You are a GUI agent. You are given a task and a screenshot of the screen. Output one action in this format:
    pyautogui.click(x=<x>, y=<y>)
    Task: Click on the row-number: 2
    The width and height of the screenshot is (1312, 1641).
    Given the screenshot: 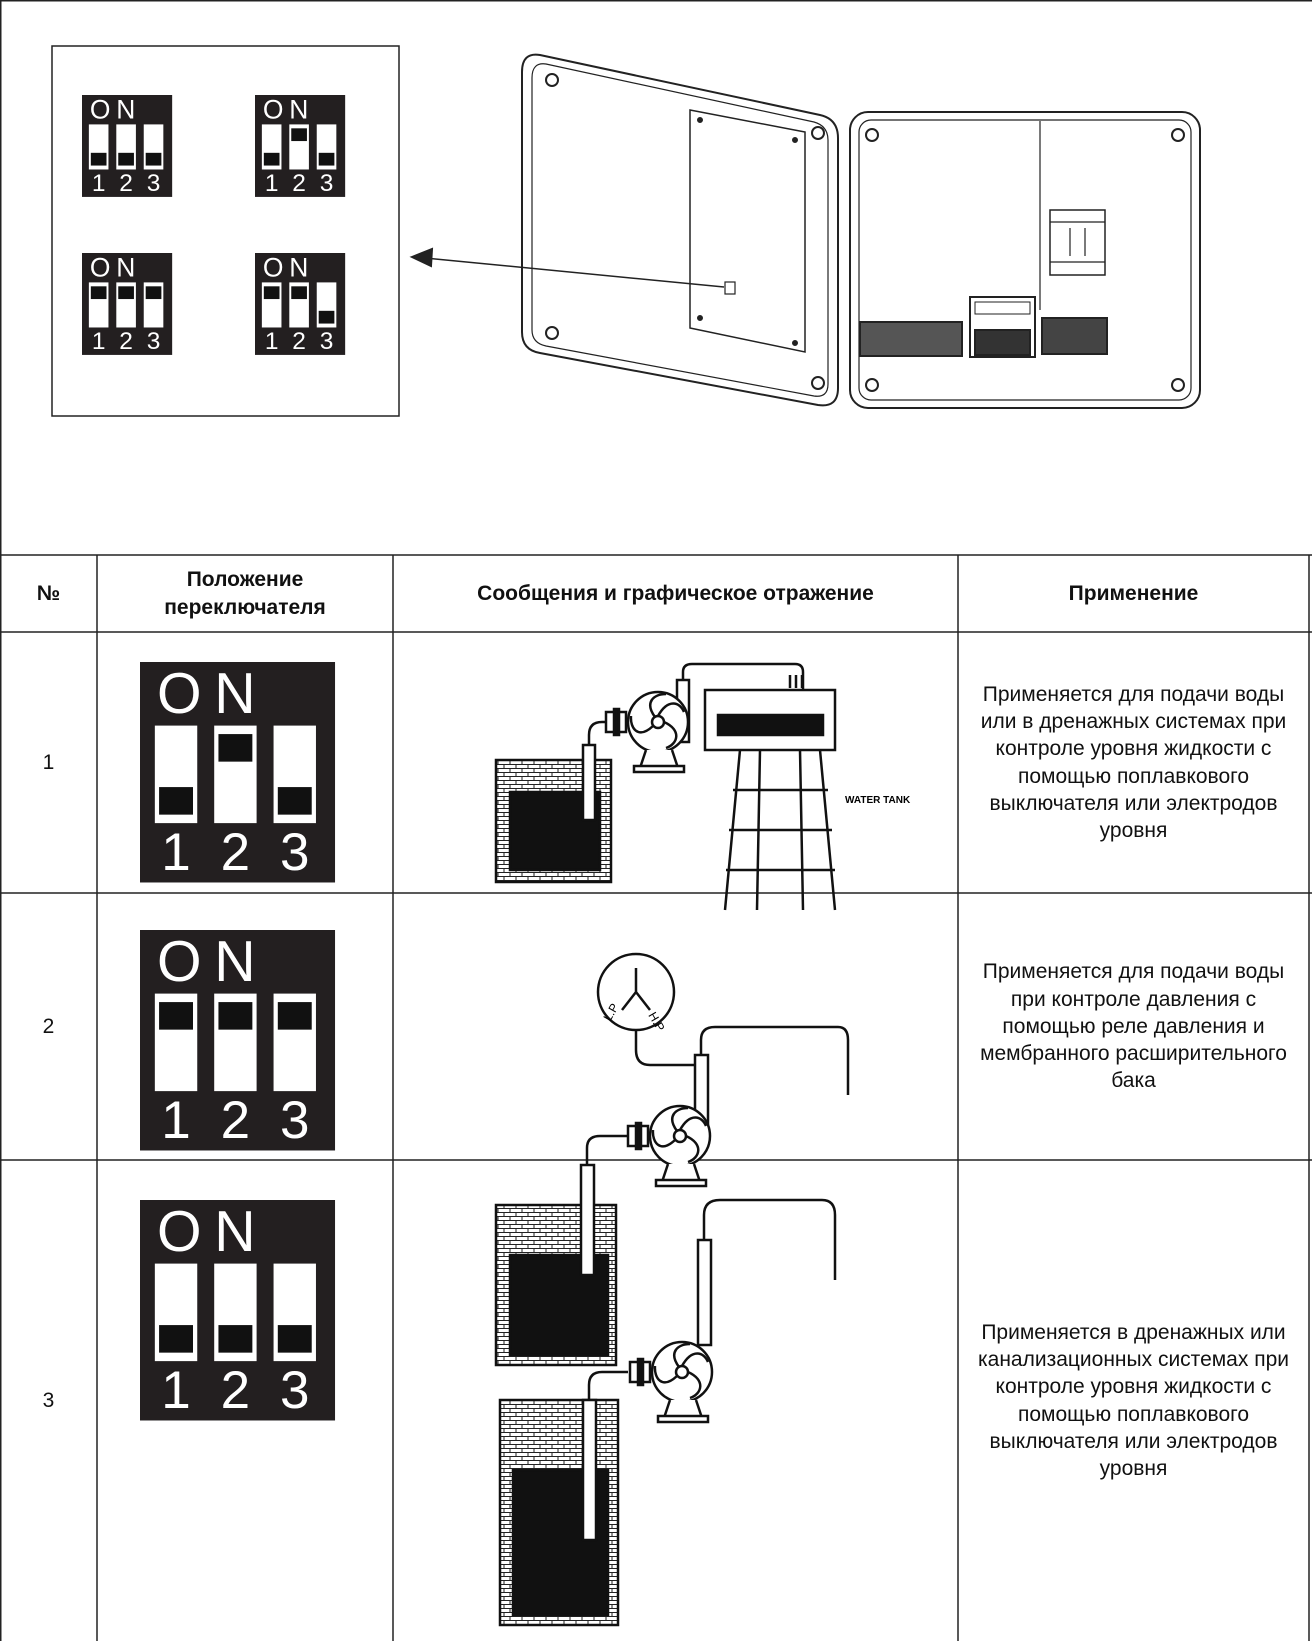 What is the action you would take?
    pyautogui.click(x=48, y=1026)
    